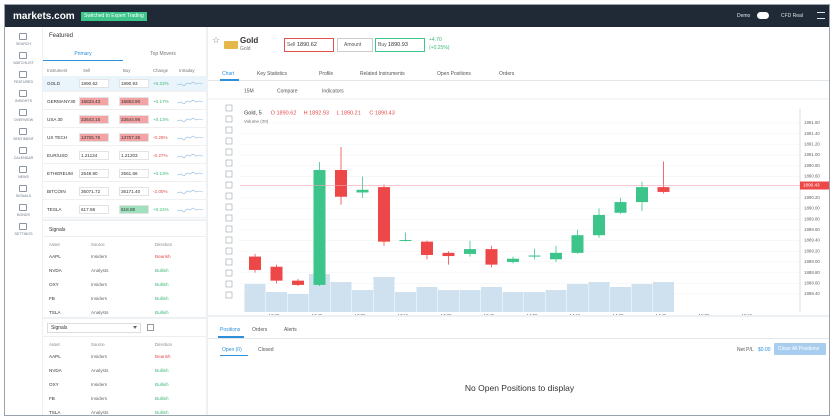  I want to click on instrument-name: EUR/USD, so click(57, 155).